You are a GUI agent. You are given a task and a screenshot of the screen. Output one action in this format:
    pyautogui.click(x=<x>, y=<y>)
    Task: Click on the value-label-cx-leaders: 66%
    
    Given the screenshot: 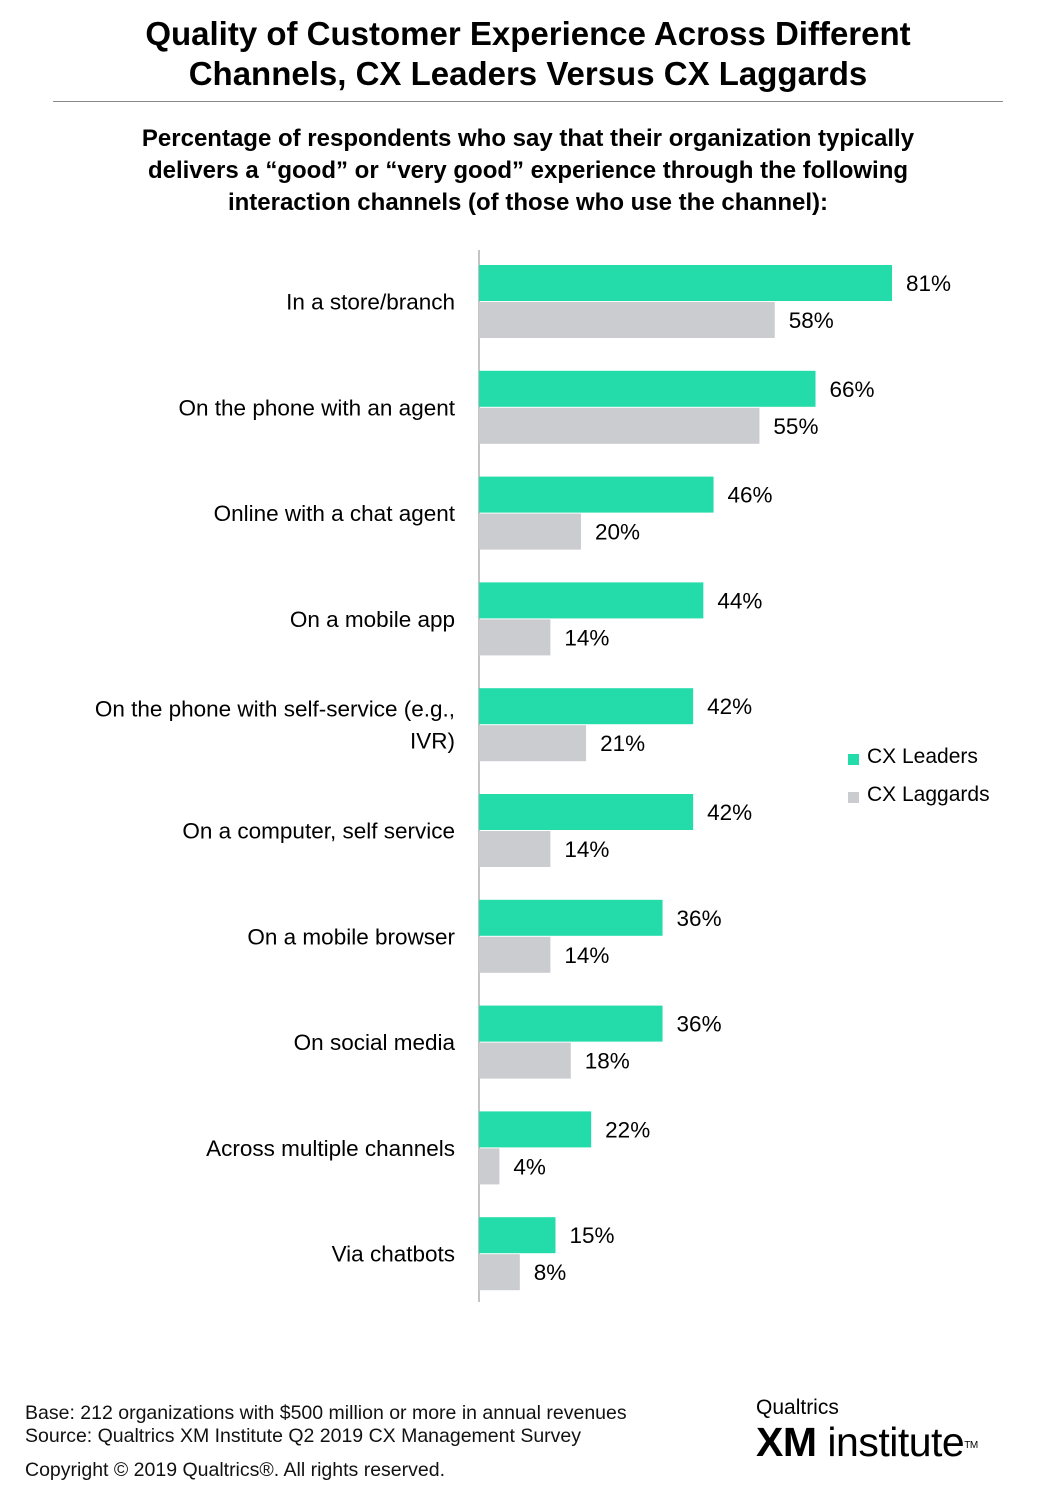 What is the action you would take?
    pyautogui.click(x=852, y=389)
    